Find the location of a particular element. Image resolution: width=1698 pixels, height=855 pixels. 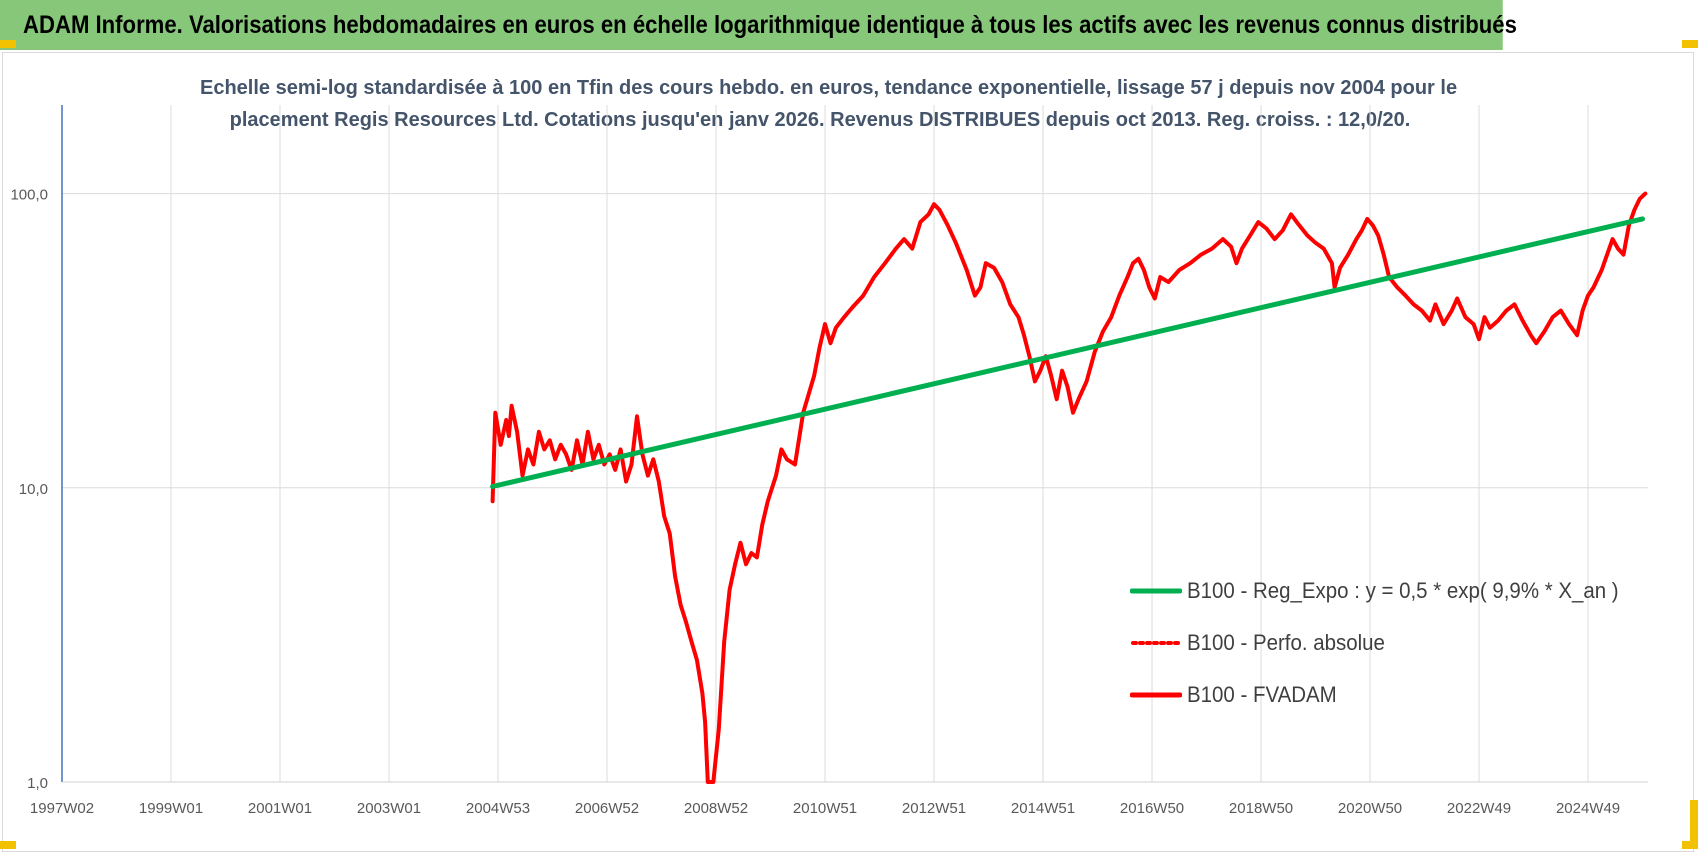

x-tick-label: 2010W51 is located at coordinates (825, 808).